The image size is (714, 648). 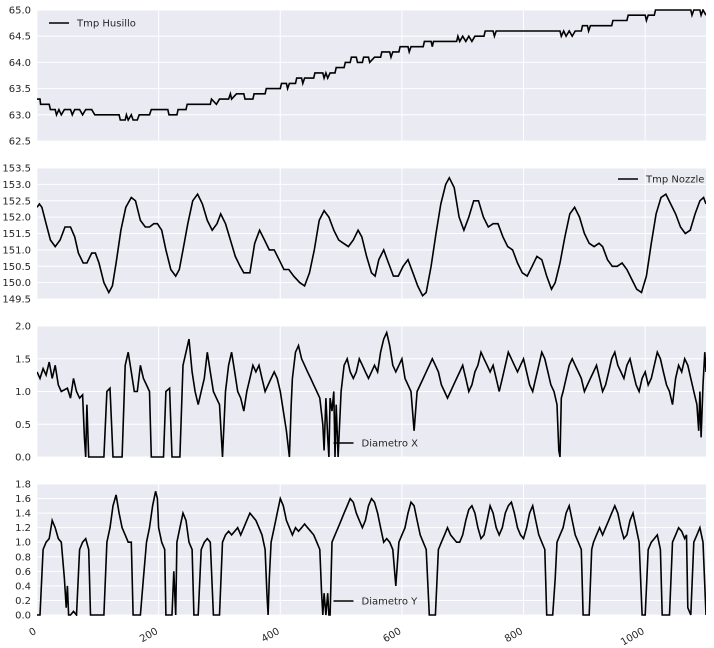 I want to click on legend: Tmp Husillo, so click(x=92, y=24).